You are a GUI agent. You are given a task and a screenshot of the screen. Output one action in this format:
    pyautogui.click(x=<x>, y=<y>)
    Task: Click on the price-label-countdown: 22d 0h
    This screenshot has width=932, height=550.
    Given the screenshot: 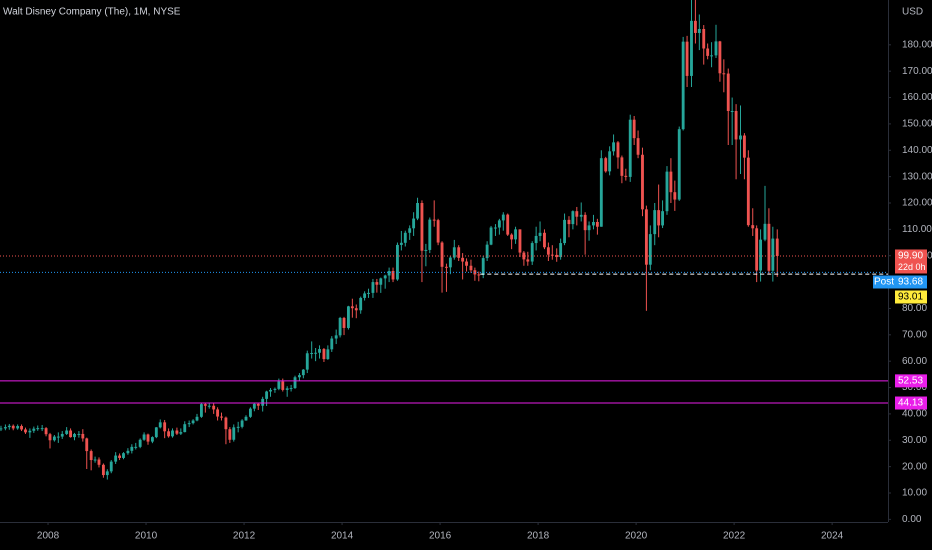 What is the action you would take?
    pyautogui.click(x=912, y=267)
    